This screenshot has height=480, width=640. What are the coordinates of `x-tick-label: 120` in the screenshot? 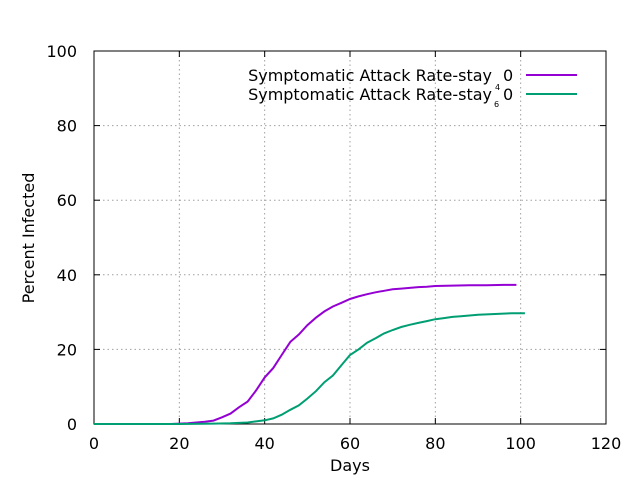 It's located at (606, 443).